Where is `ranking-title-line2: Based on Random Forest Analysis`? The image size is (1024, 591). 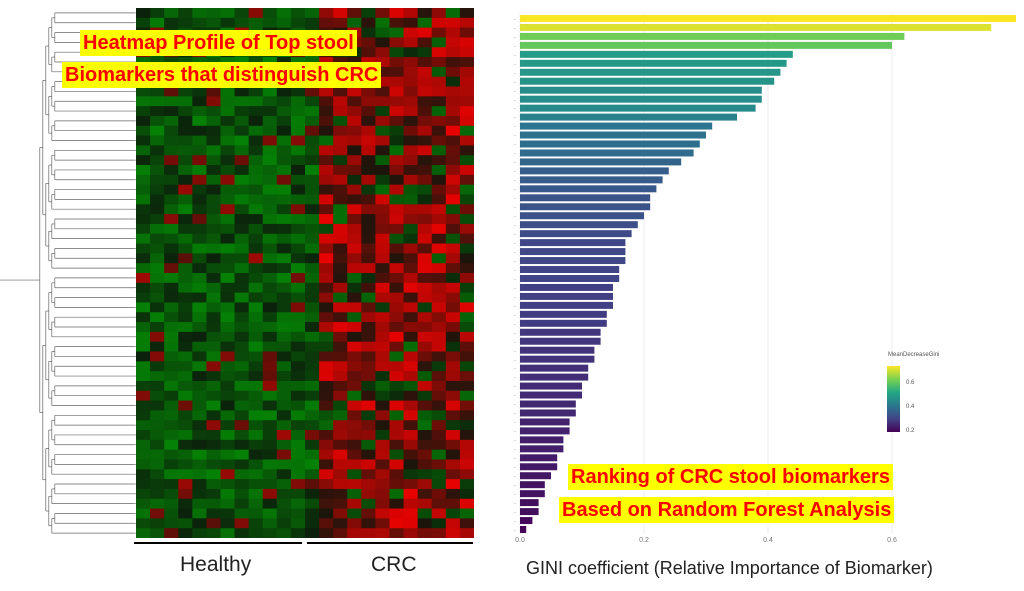 ranking-title-line2: Based on Random Forest Analysis is located at coordinates (727, 510).